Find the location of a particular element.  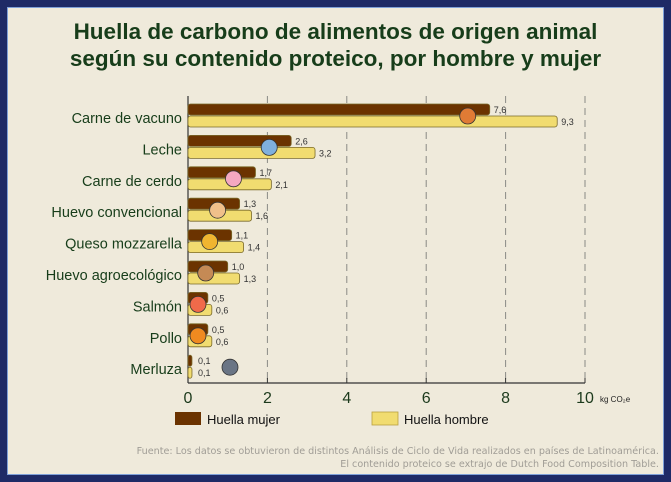

egg-nest-icon is located at coordinates (206, 273).